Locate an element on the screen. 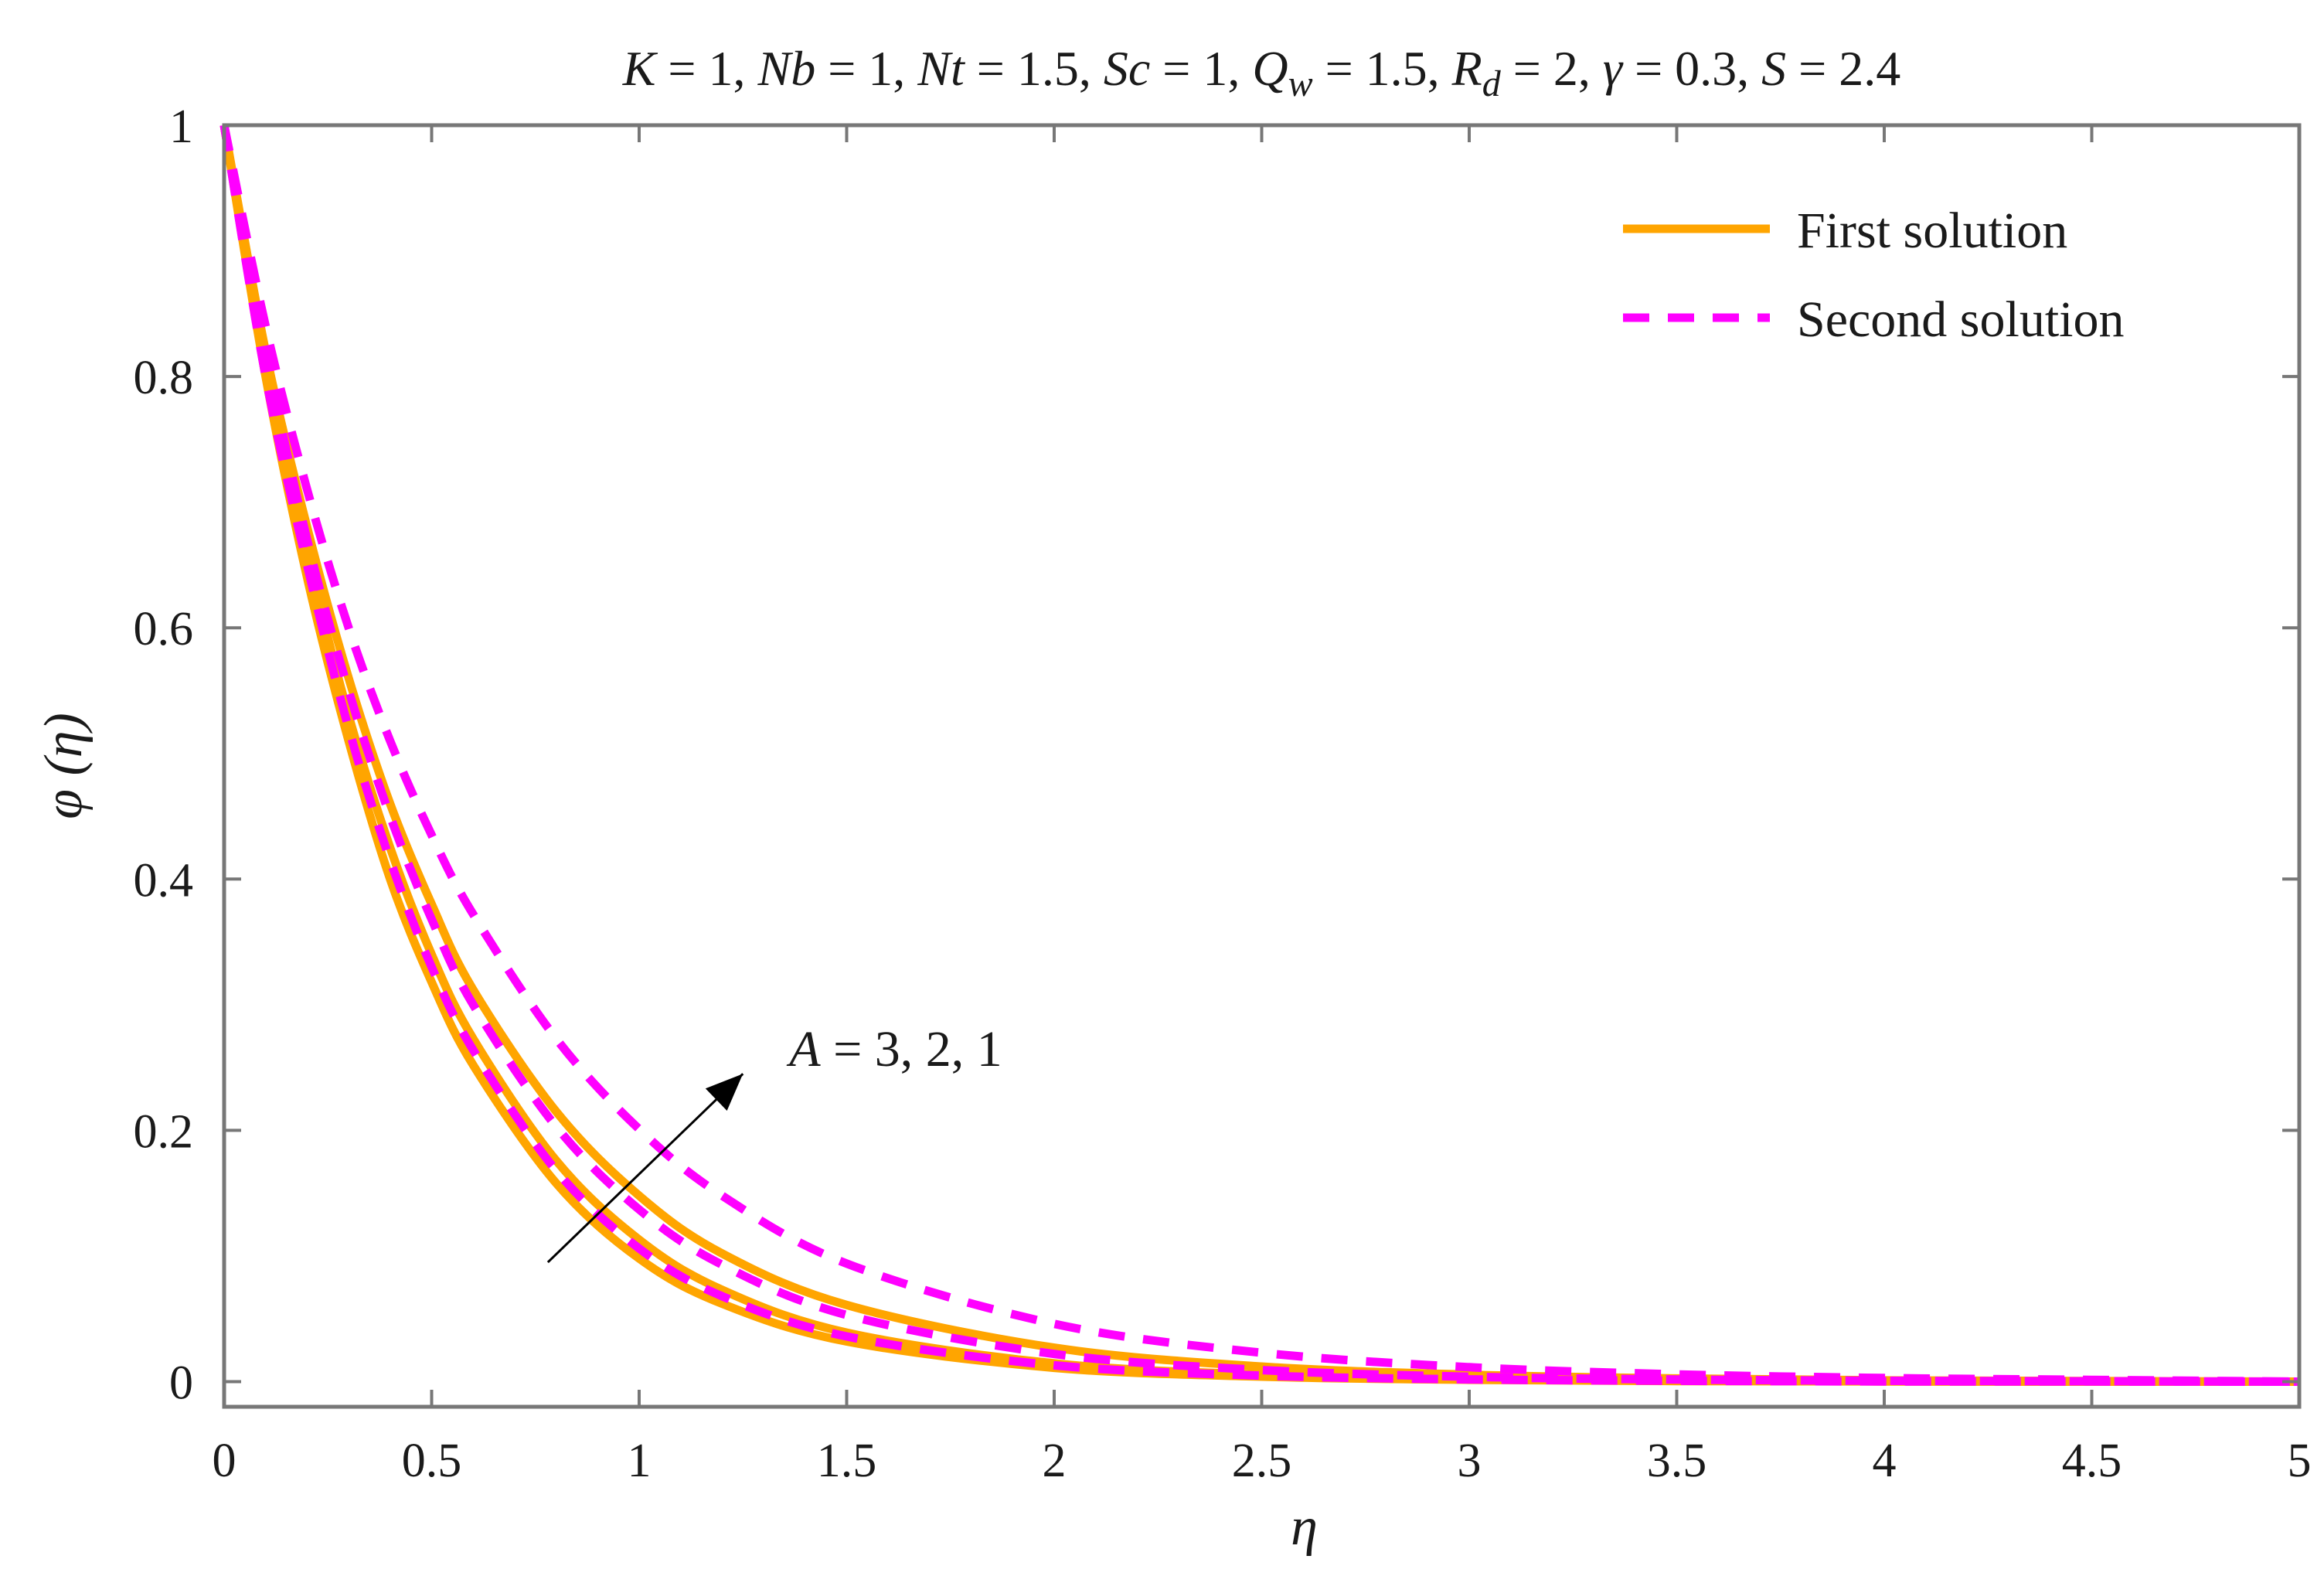 This screenshot has height=1583, width=2324. title-part: w is located at coordinates (1300, 83).